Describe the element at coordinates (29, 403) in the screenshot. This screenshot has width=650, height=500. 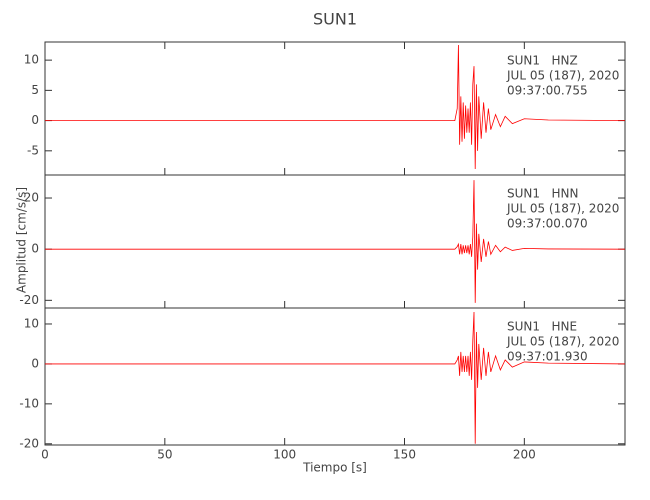
I see `y-tick-label: -10` at that location.